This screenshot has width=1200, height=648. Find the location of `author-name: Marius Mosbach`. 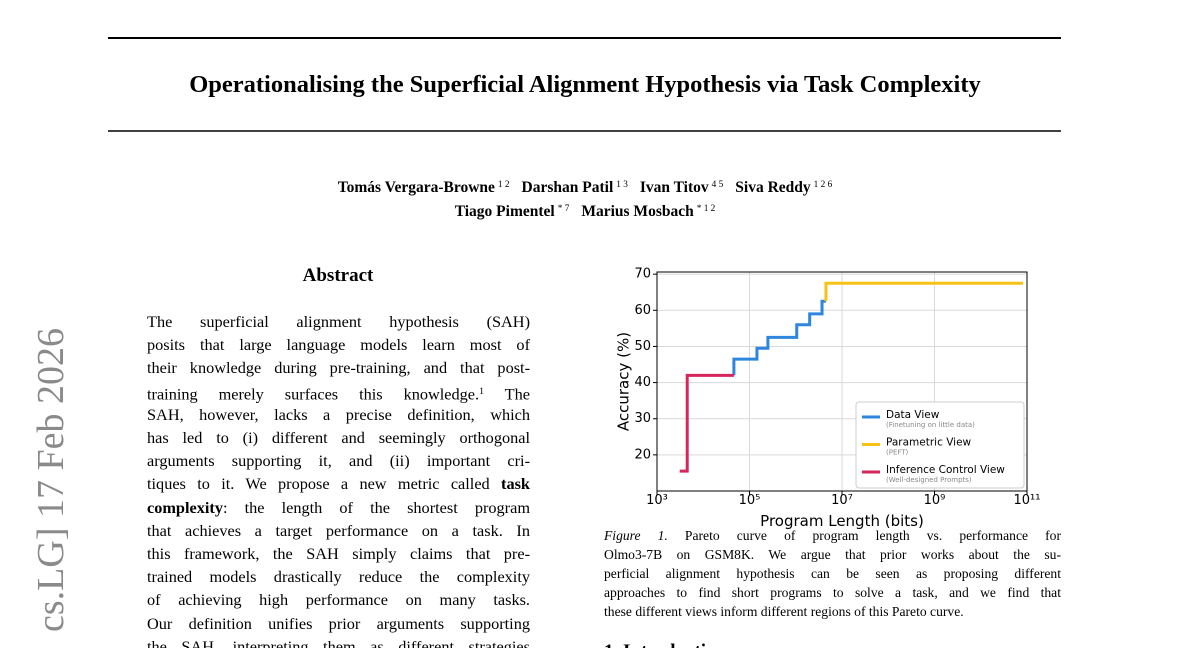

author-name: Marius Mosbach is located at coordinates (637, 212).